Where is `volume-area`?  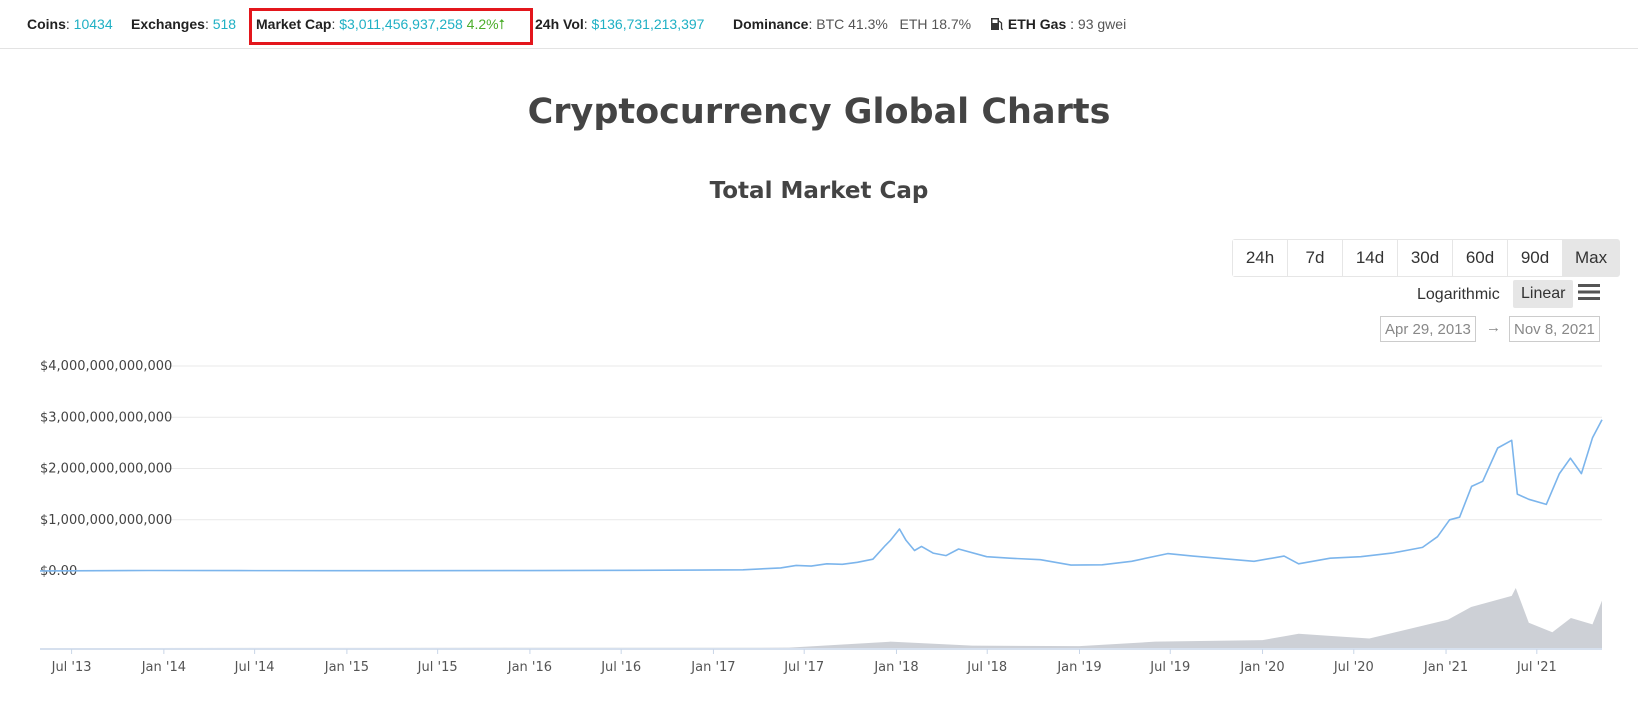
volume-area is located at coordinates (821, 618).